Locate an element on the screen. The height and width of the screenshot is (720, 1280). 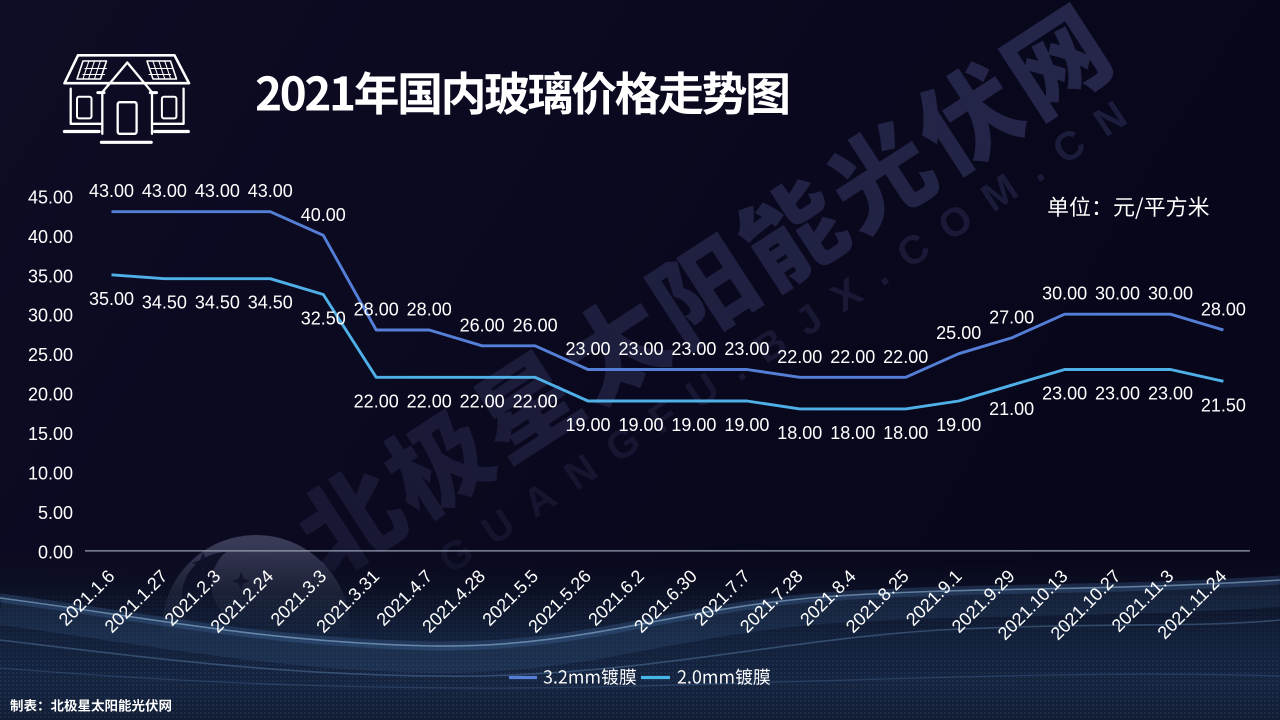
svg-text: 32.50 is located at coordinates (323, 319).